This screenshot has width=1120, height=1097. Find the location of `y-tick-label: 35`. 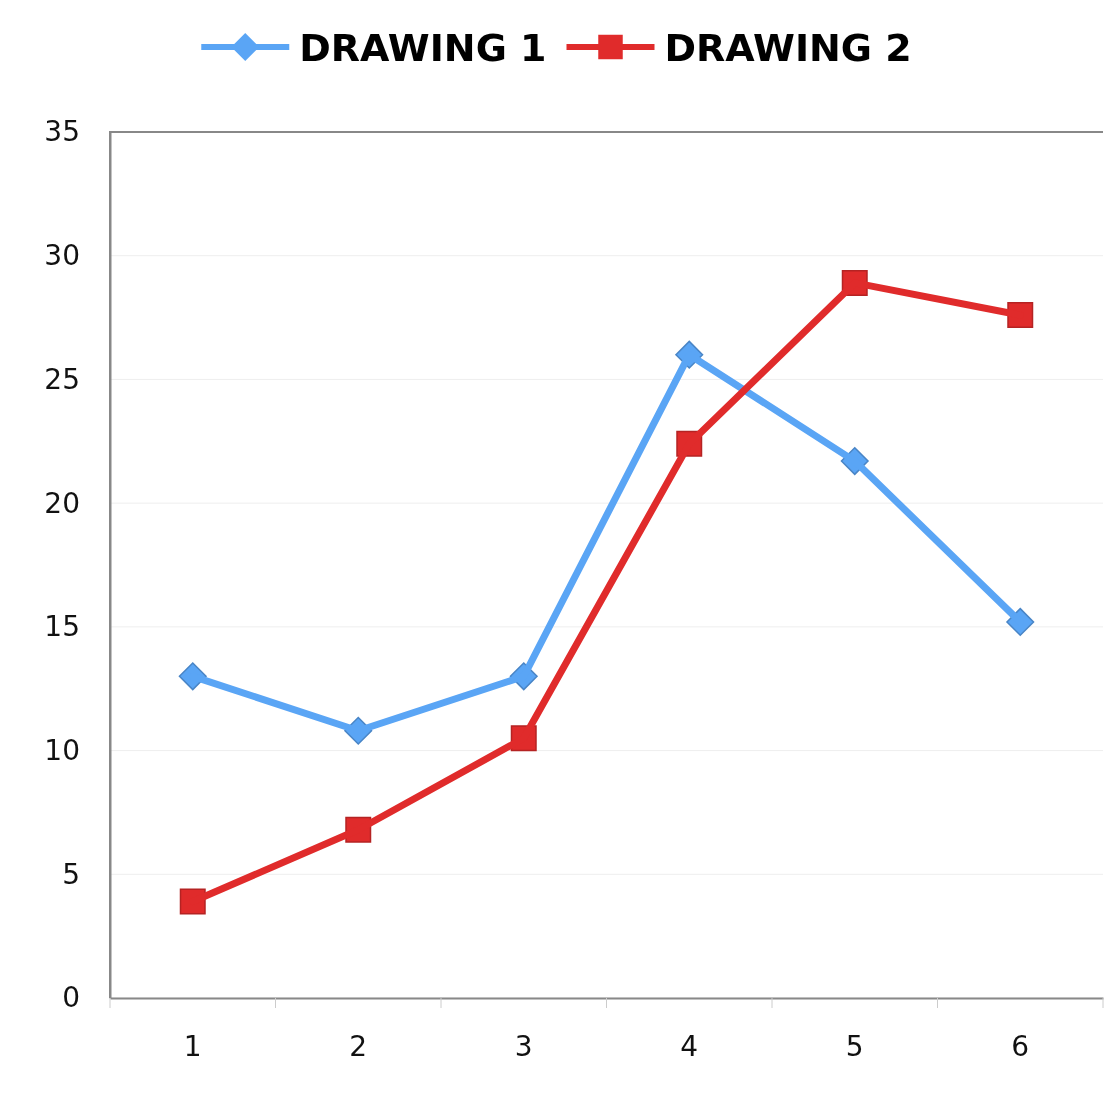

y-tick-label: 35 is located at coordinates (62, 132).